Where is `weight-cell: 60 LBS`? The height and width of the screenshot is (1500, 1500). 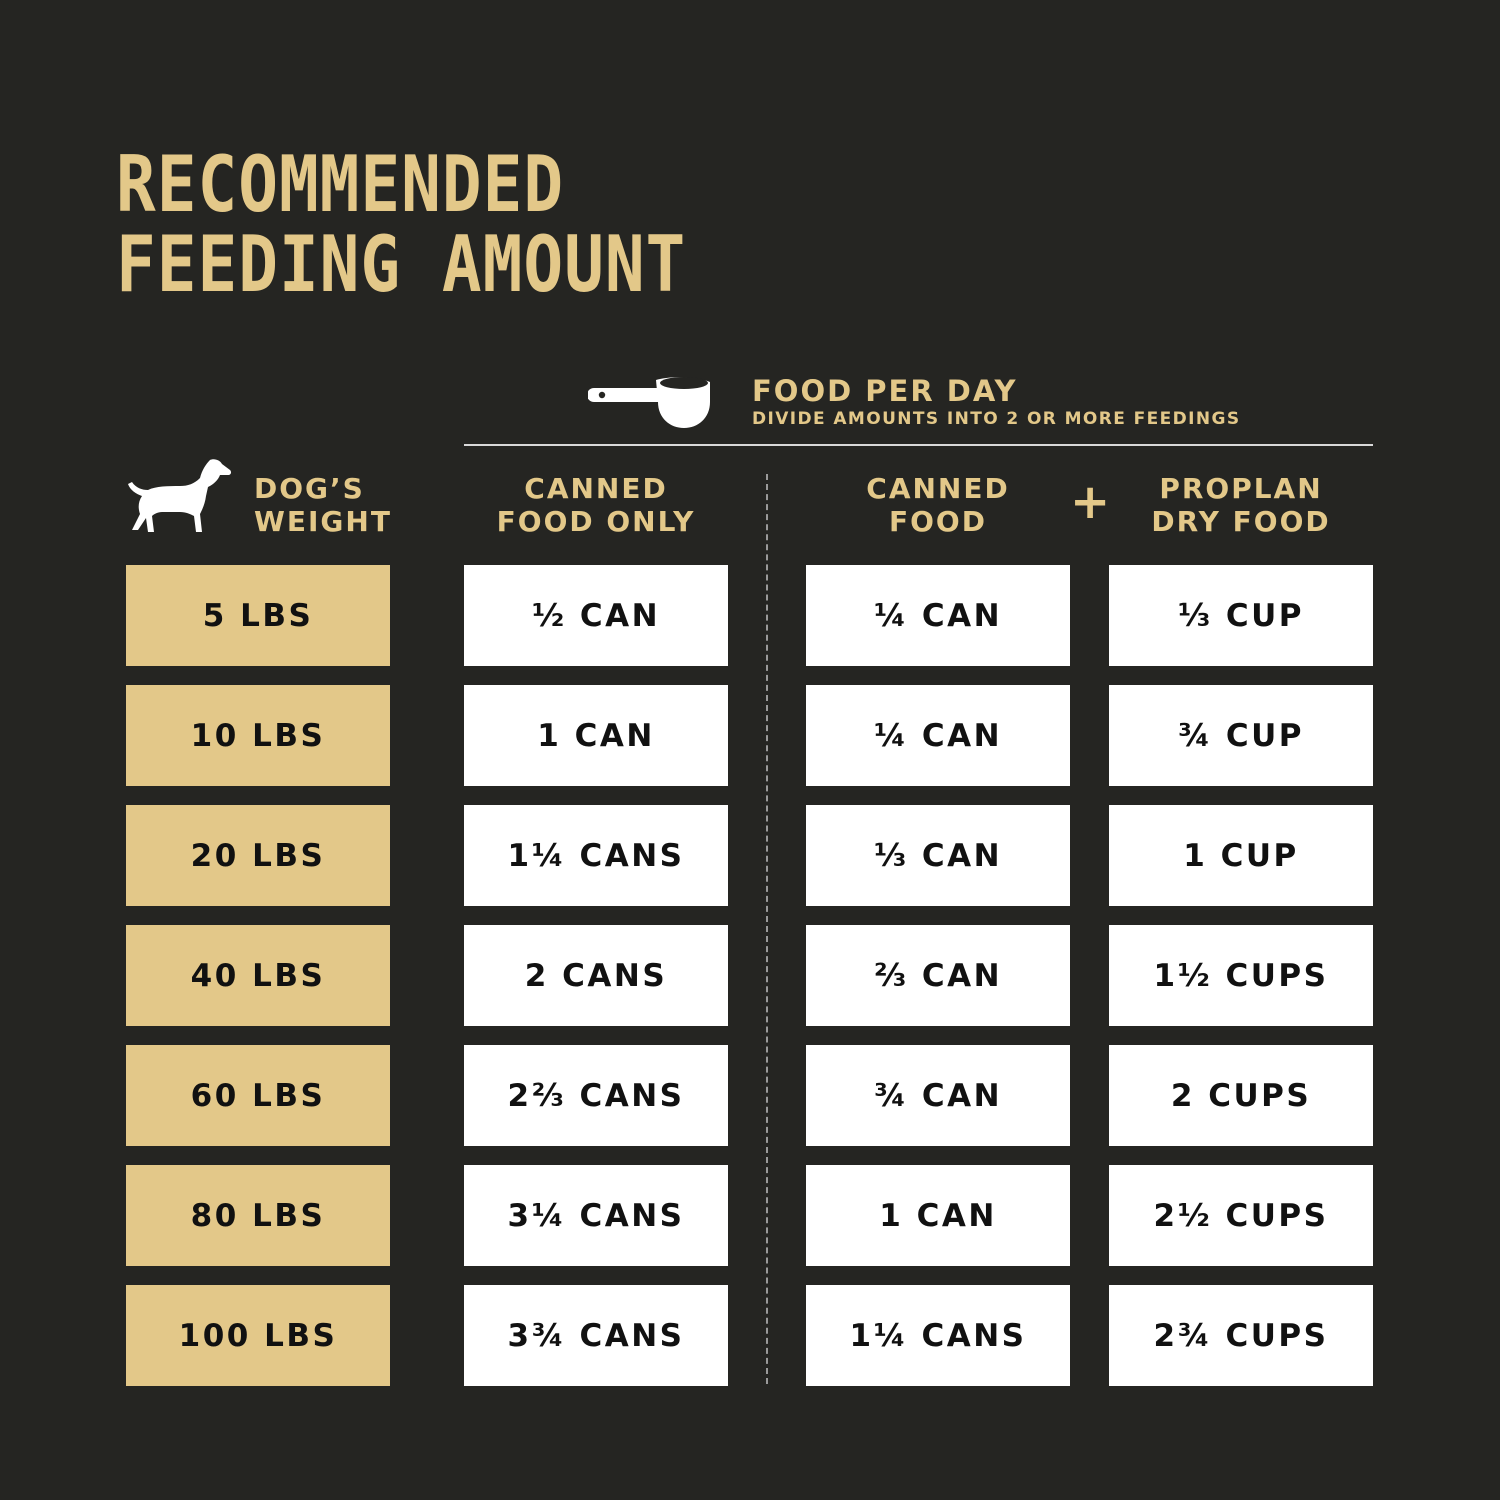
weight-cell: 60 LBS is located at coordinates (258, 1095).